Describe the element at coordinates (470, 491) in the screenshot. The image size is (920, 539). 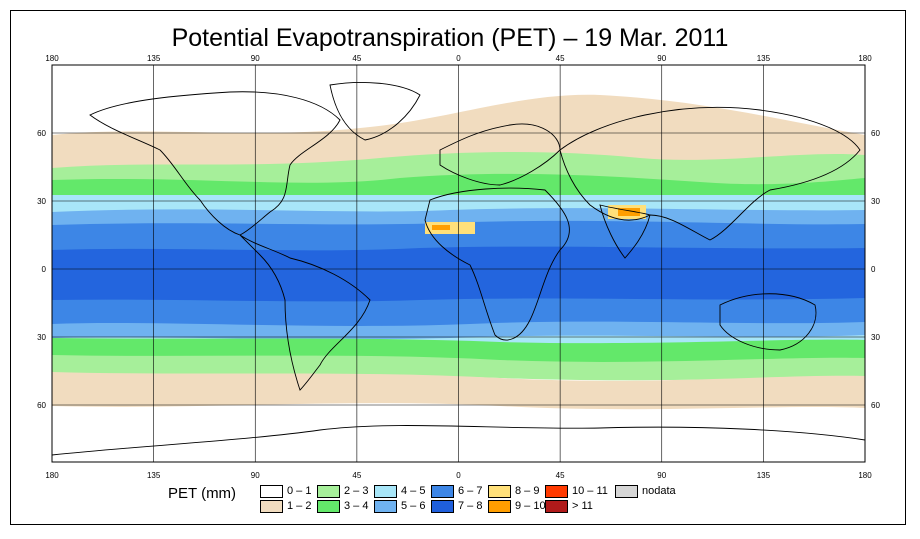
I see `legend-label: 6 – 7` at that location.